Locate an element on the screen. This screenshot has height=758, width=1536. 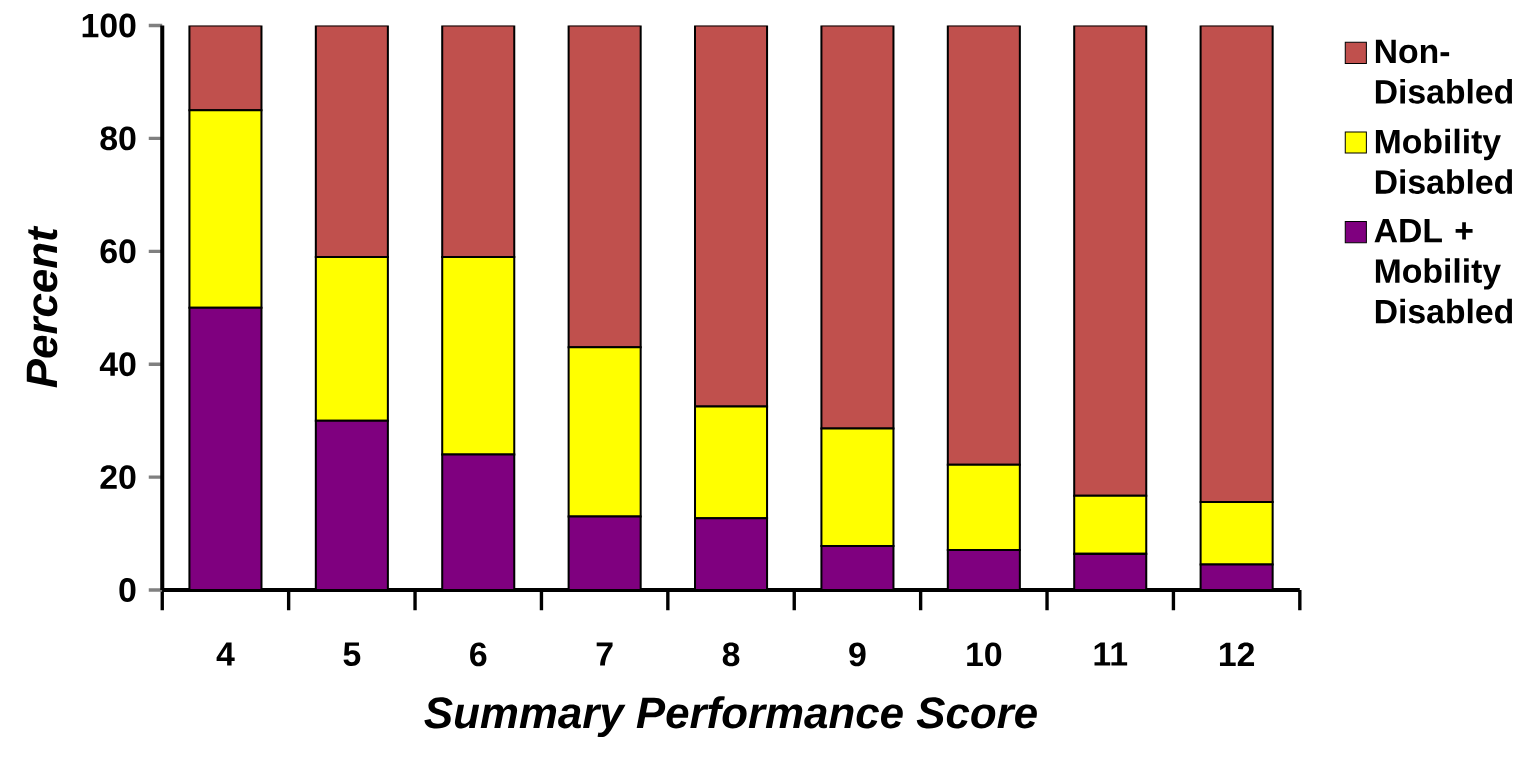
y-tick-label: 0 is located at coordinates (127, 590).